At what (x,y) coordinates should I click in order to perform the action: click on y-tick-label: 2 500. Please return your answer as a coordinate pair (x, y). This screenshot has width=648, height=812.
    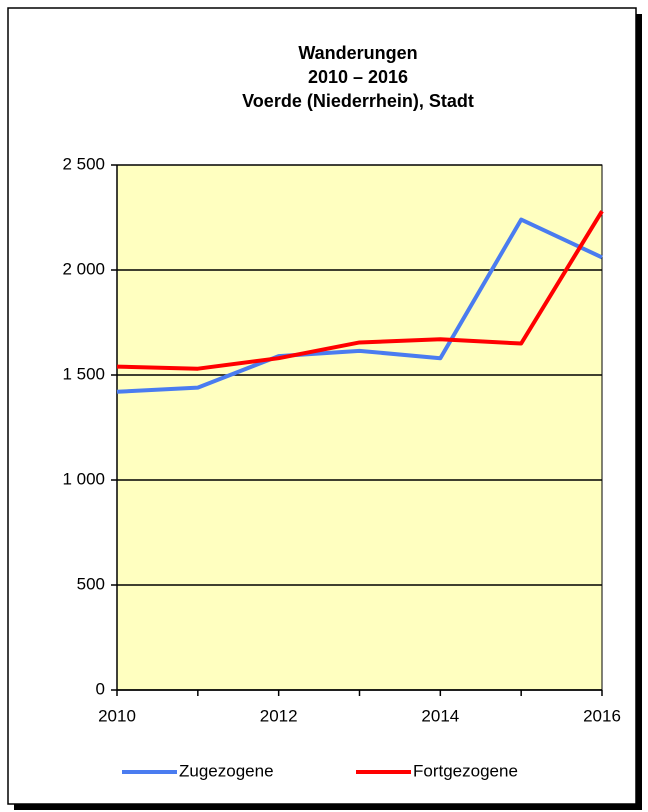
    Looking at the image, I should click on (83, 163).